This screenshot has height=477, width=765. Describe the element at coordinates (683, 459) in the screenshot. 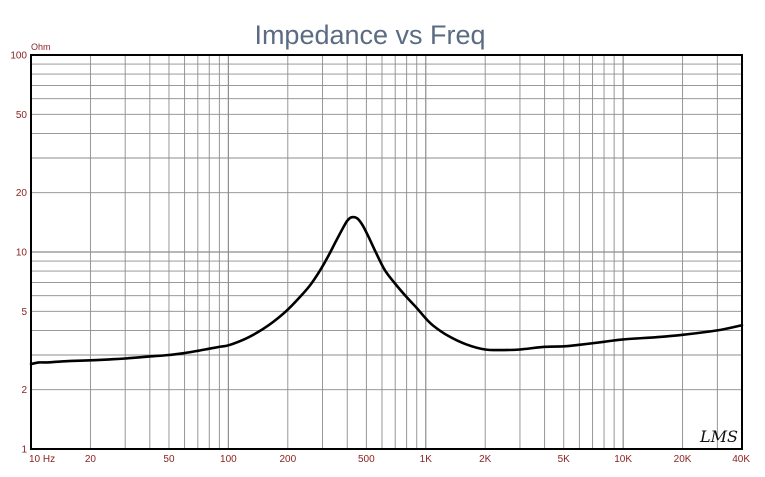

I see `x-tick-label: 20K` at that location.